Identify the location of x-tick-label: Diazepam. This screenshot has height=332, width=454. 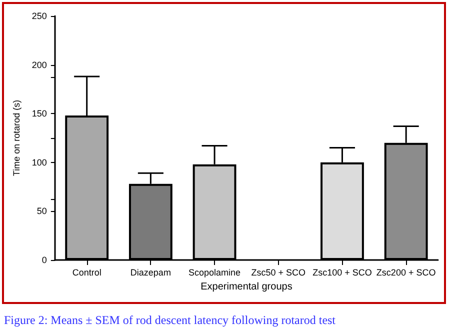
(150, 273).